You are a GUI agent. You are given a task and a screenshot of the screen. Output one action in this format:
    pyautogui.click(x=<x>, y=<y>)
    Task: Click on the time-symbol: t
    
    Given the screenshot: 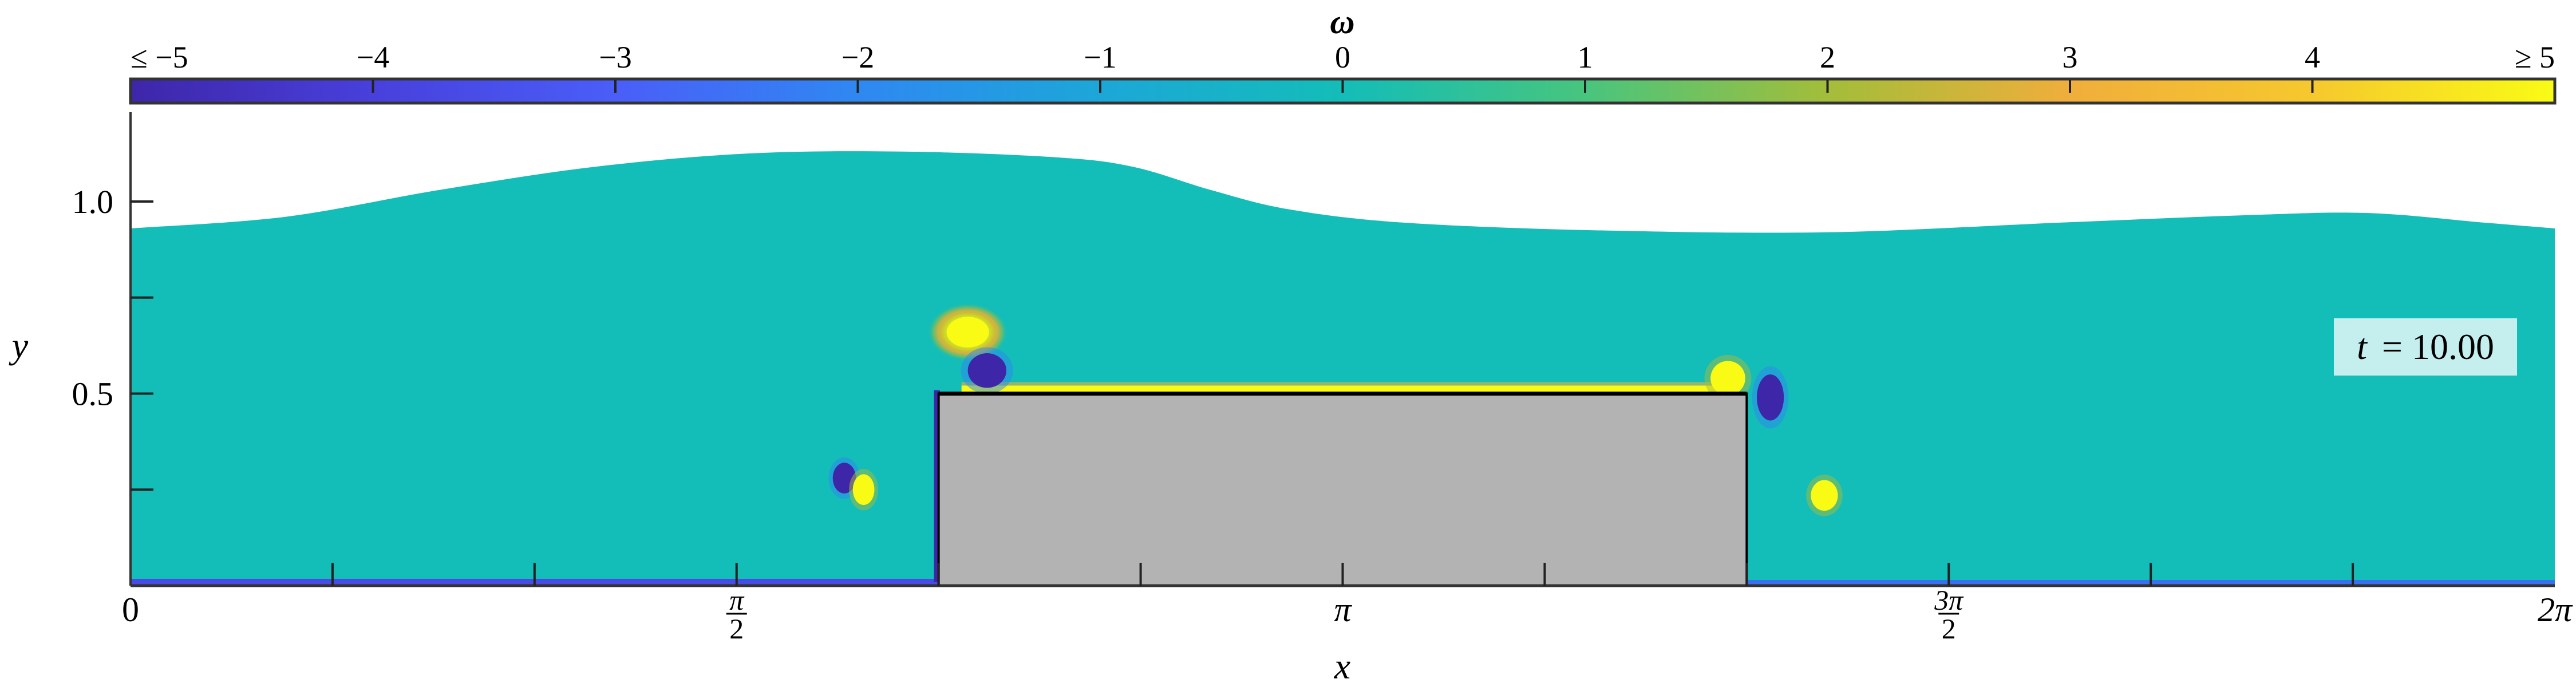 What is the action you would take?
    pyautogui.click(x=2362, y=347)
    